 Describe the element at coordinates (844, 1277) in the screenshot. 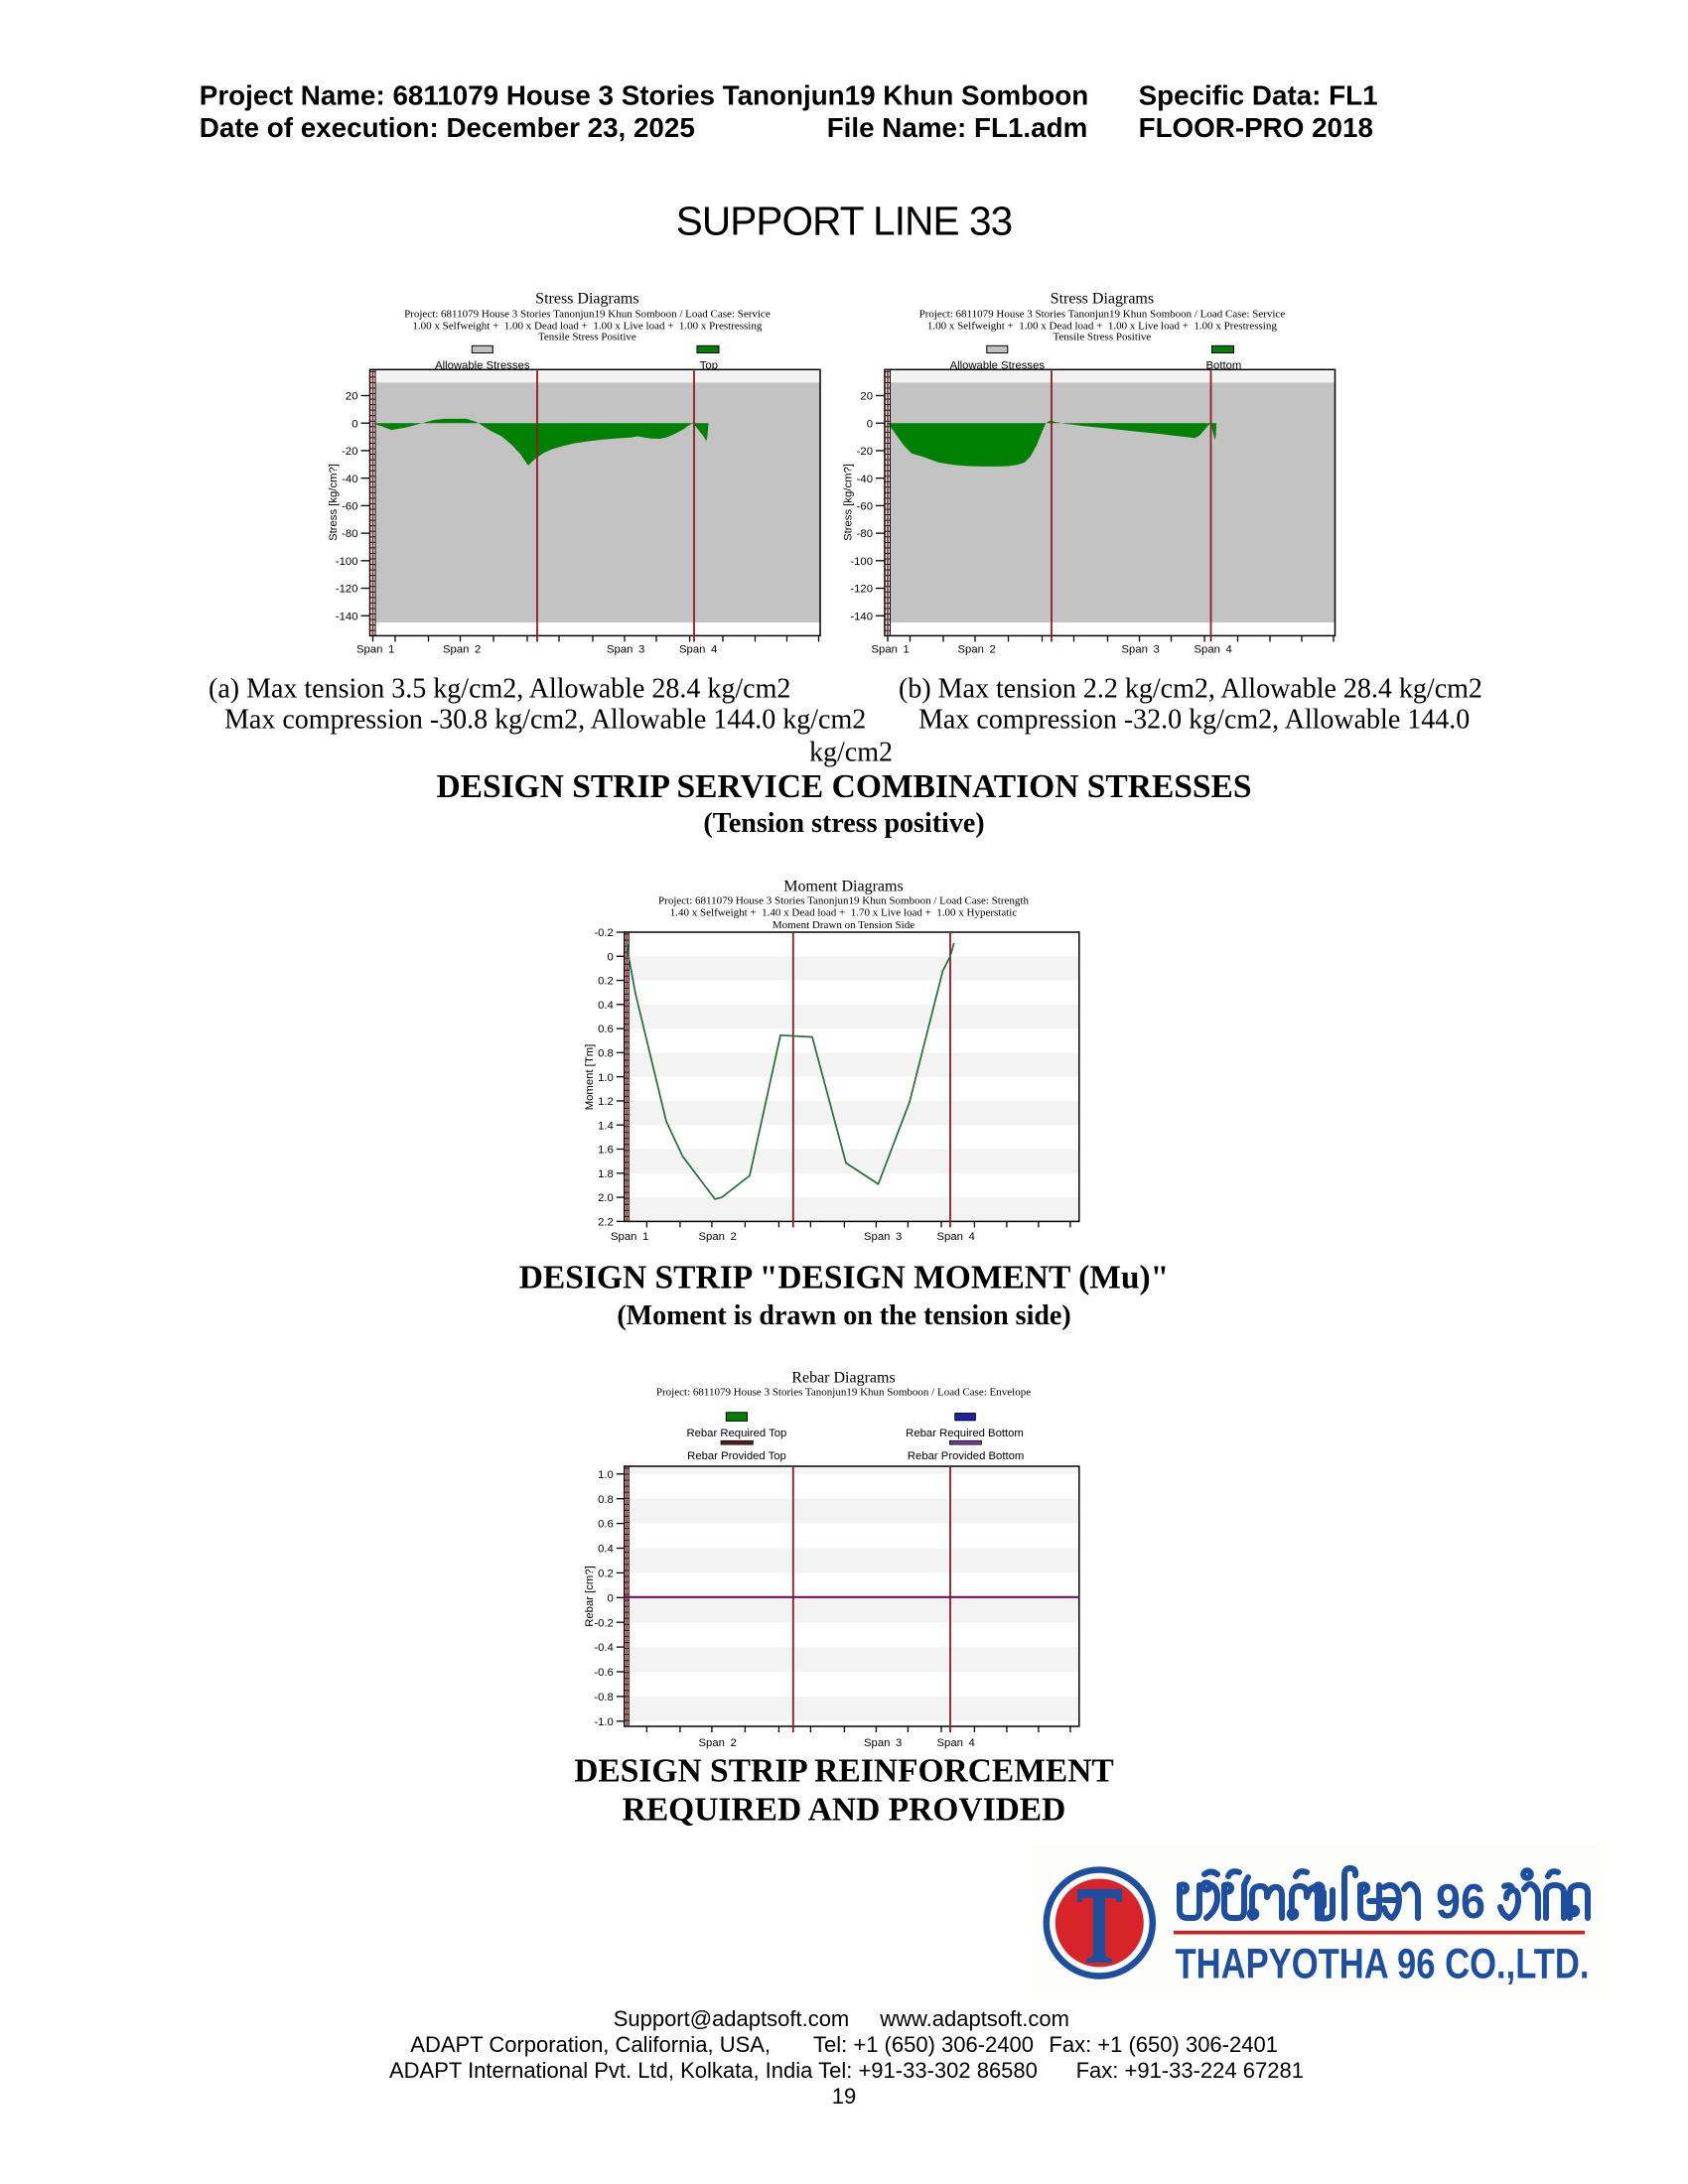

I see `svg-text:DESIGN STRIP "DESIGN MOMENT (M: DESIGN STRIP "DESIGN MOMENT (Mu)"` at that location.